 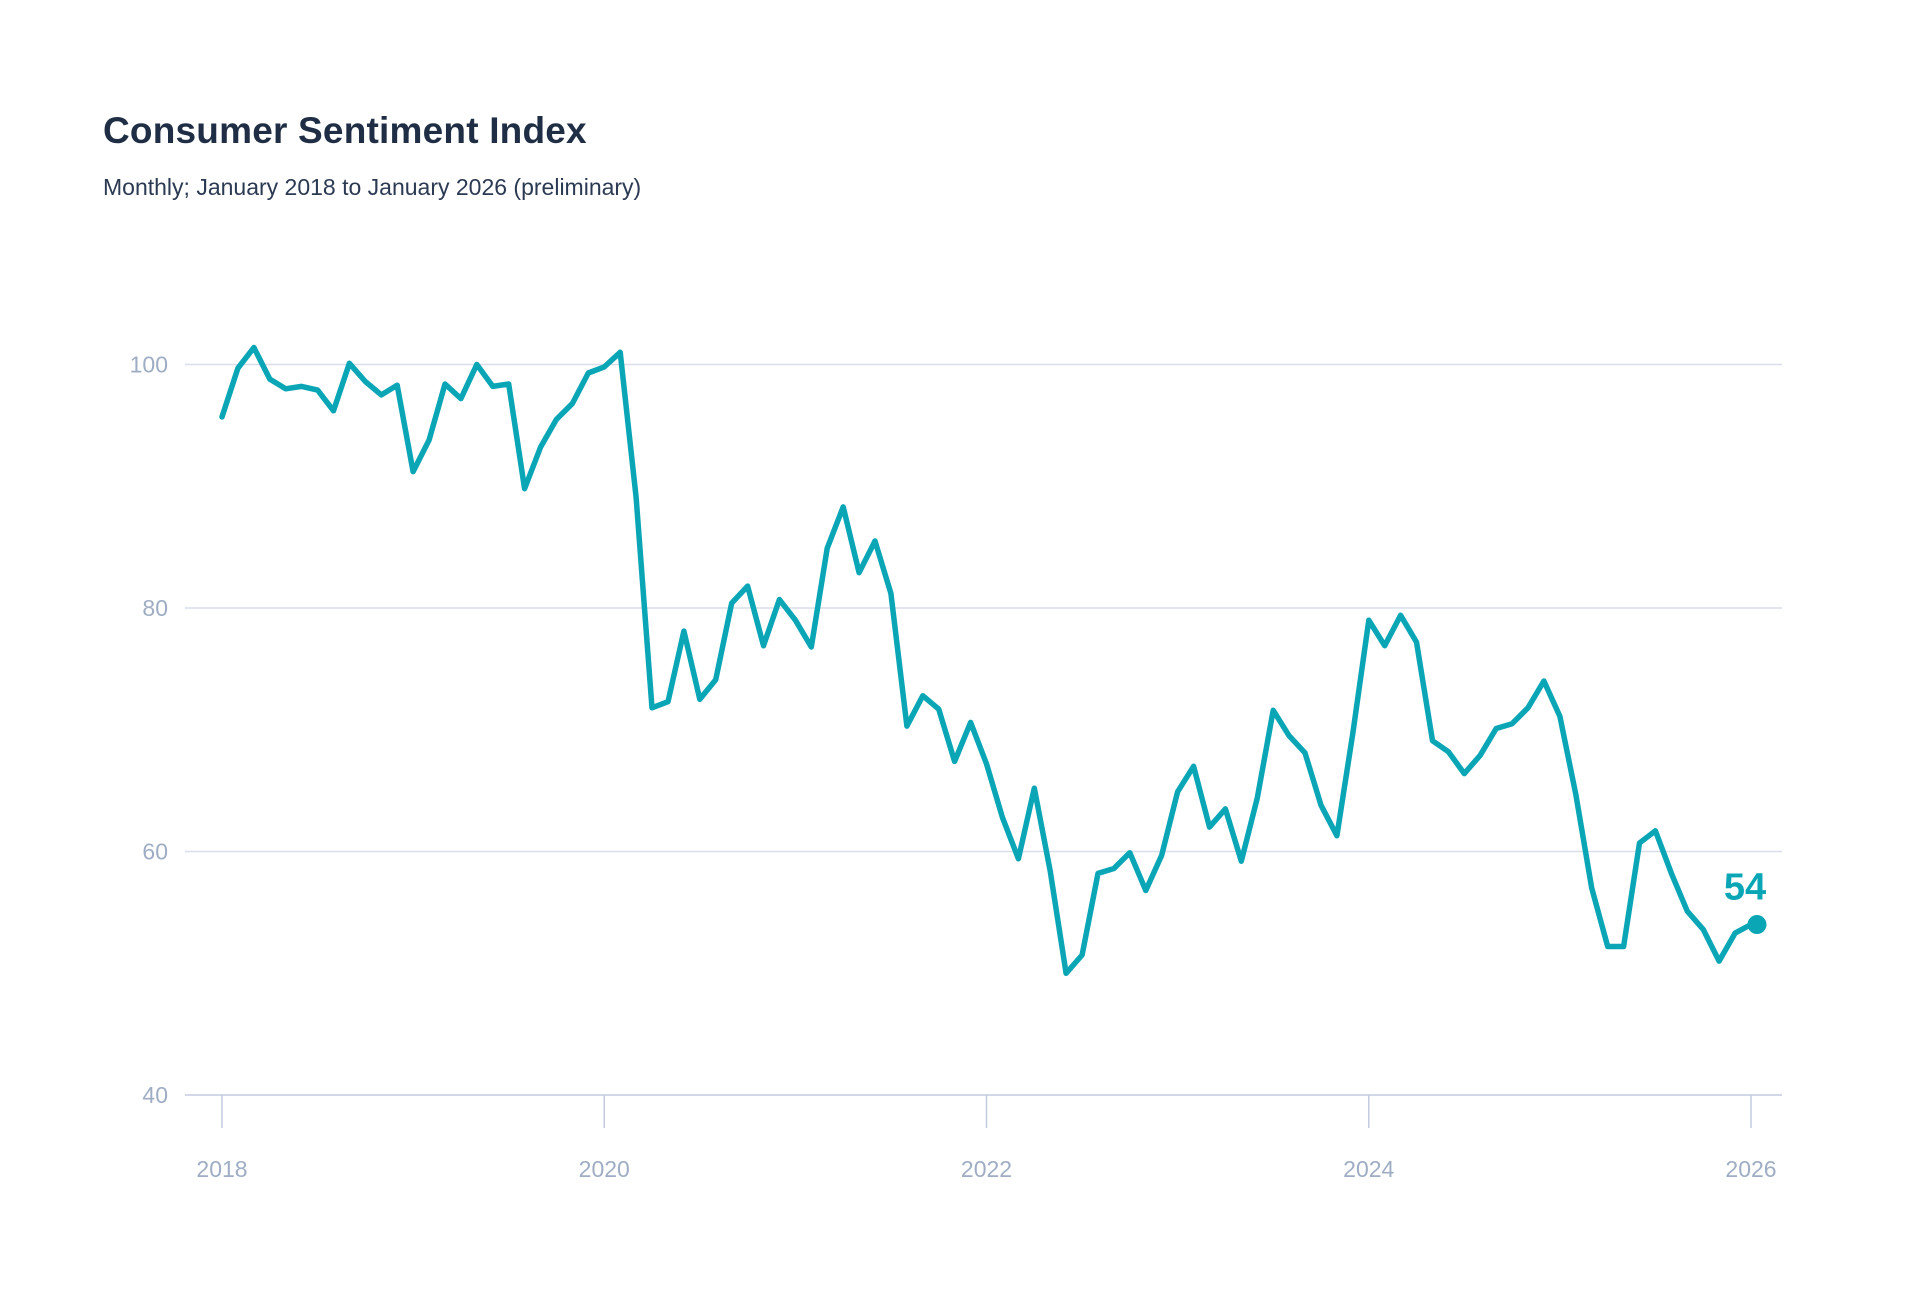 I want to click on x-tick-label: 2022, so click(x=986, y=1169).